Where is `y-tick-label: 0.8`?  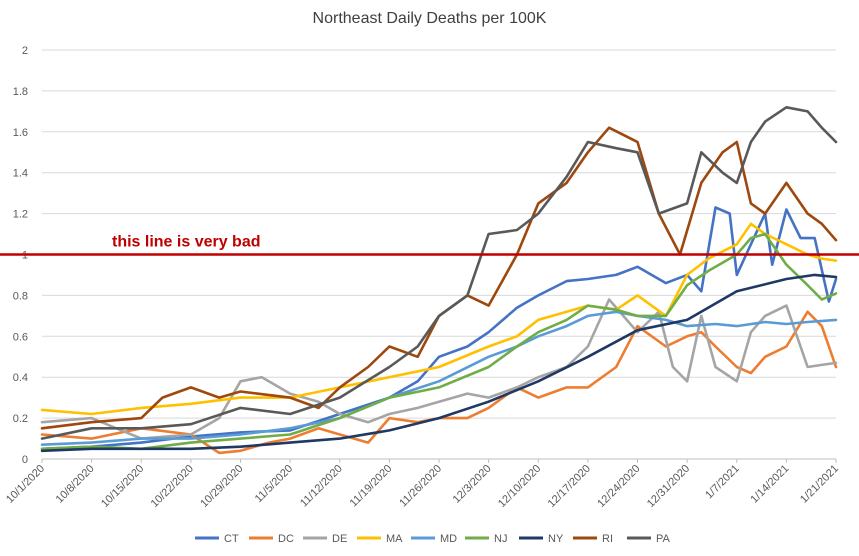 y-tick-label: 0.8 is located at coordinates (20, 296).